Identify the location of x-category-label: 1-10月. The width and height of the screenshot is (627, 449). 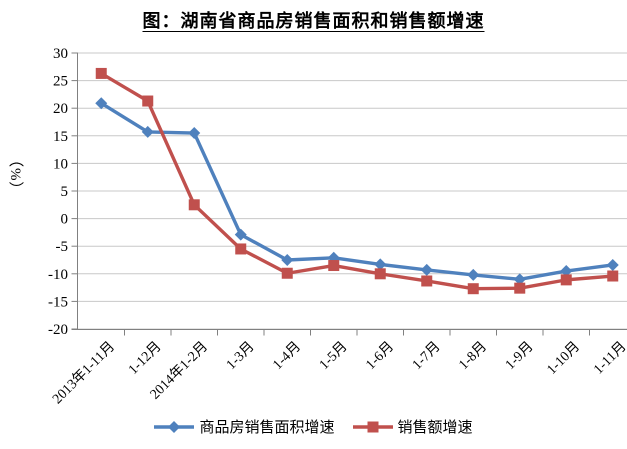
(563, 358).